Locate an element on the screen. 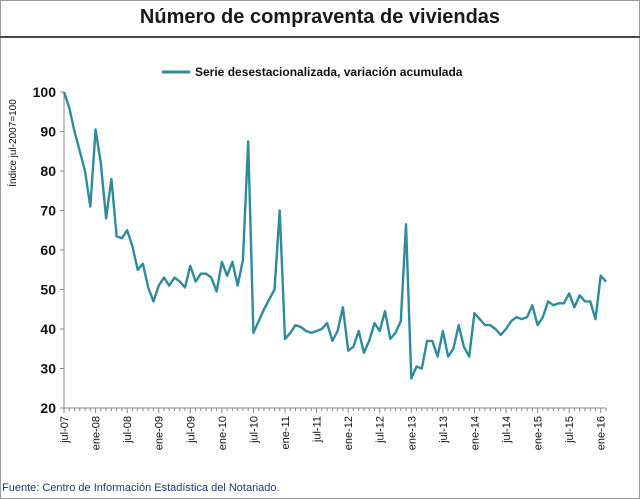  x-tick-label: ene-13 is located at coordinates (412, 433).